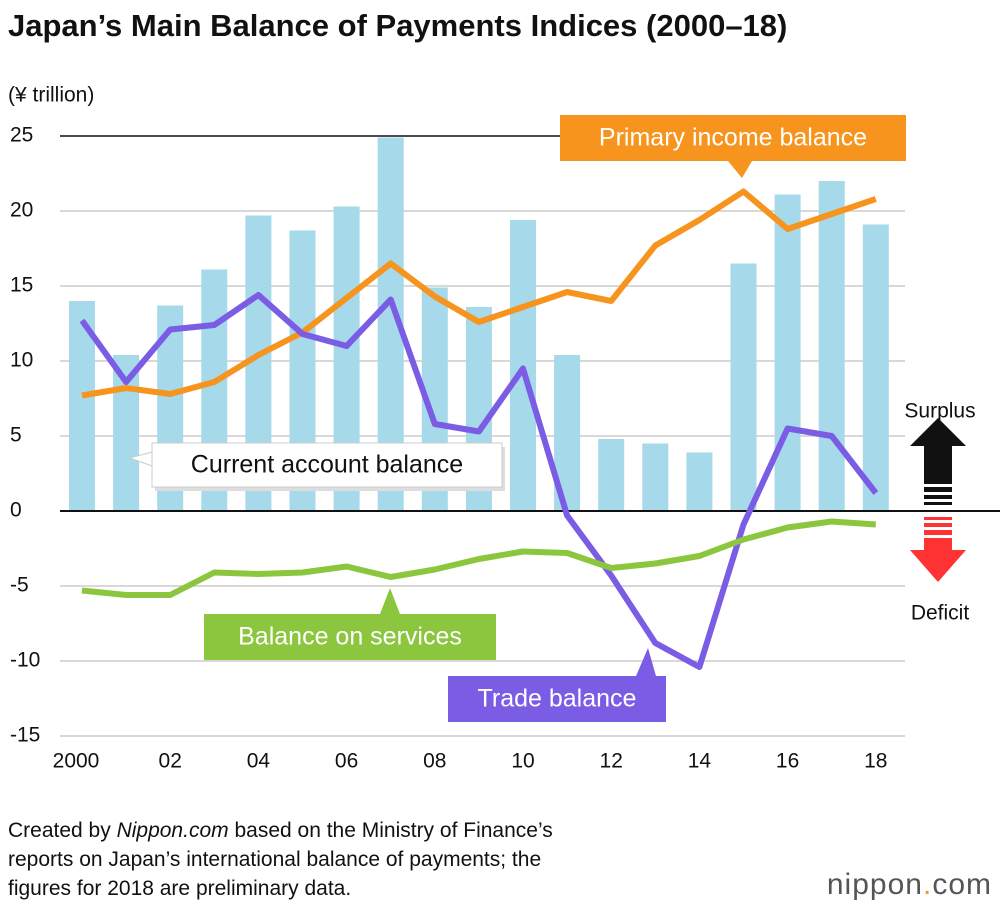 Image resolution: width=1000 pixels, height=910 pixels. What do you see at coordinates (940, 613) in the screenshot?
I see `deficit-label: Deficit` at bounding box center [940, 613].